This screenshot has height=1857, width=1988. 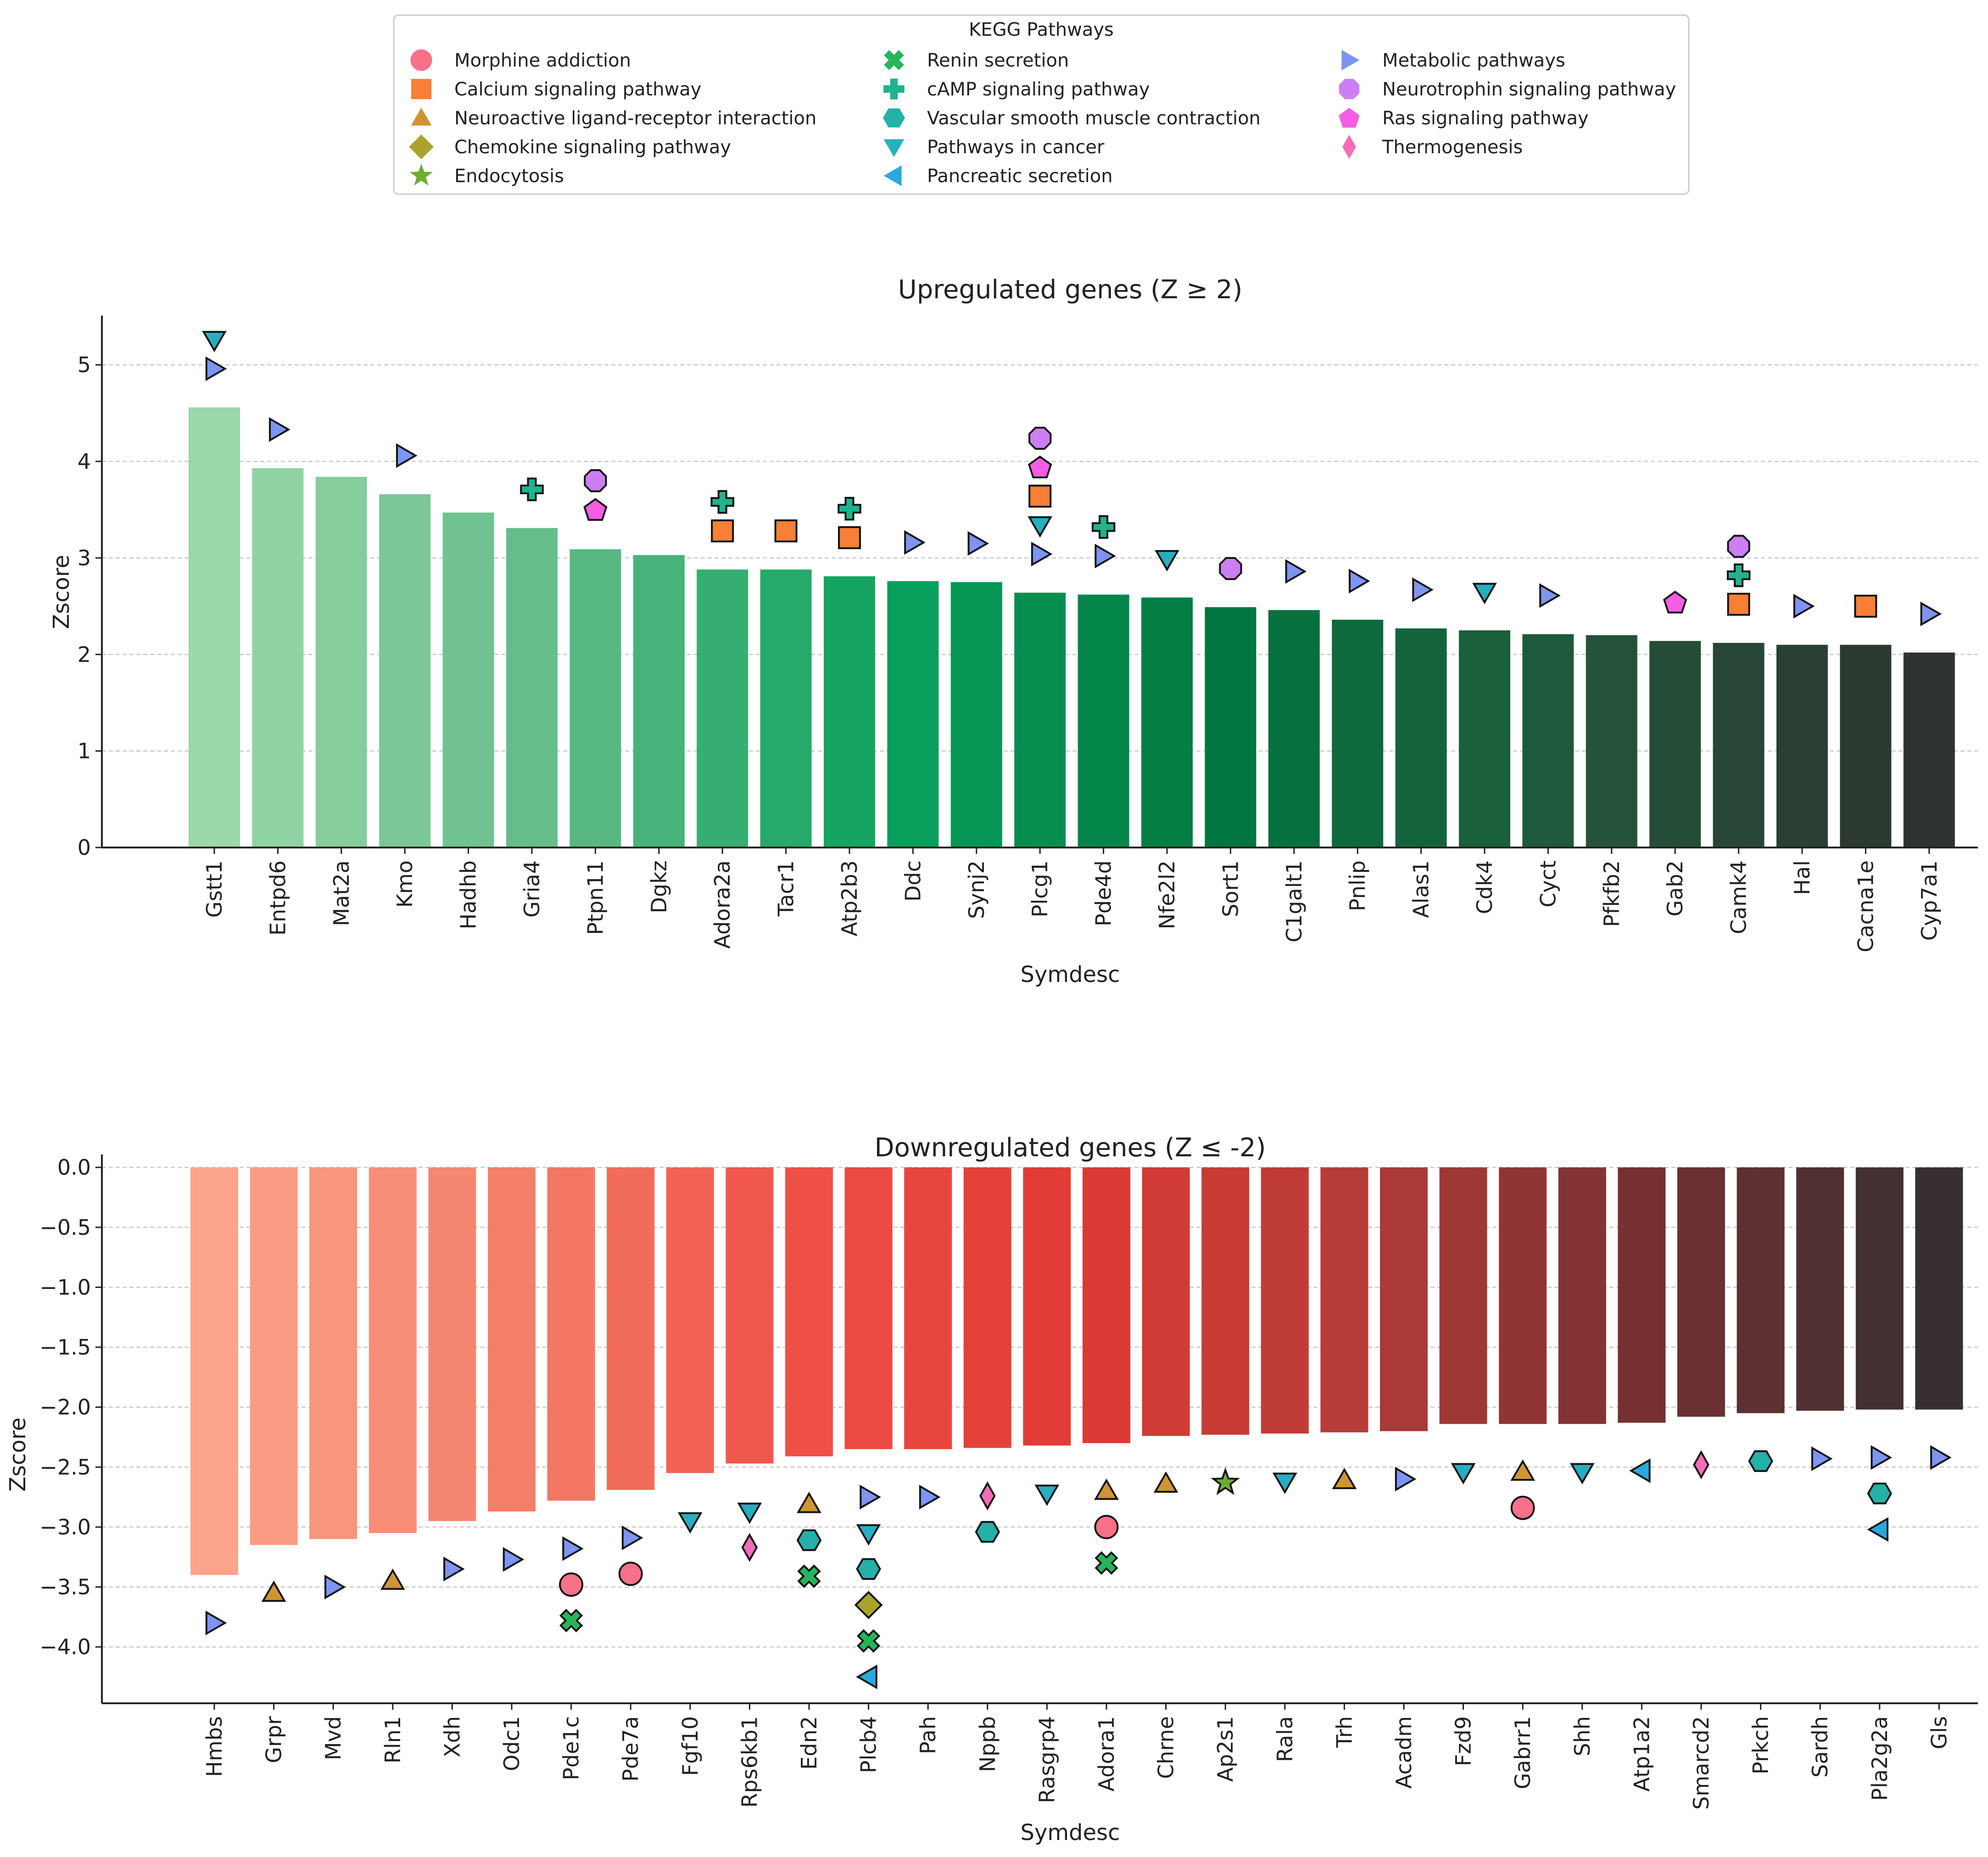 What do you see at coordinates (392, 1579) in the screenshot?
I see `marker-rln1-neuroactive-ligand-receptor-interaction` at bounding box center [392, 1579].